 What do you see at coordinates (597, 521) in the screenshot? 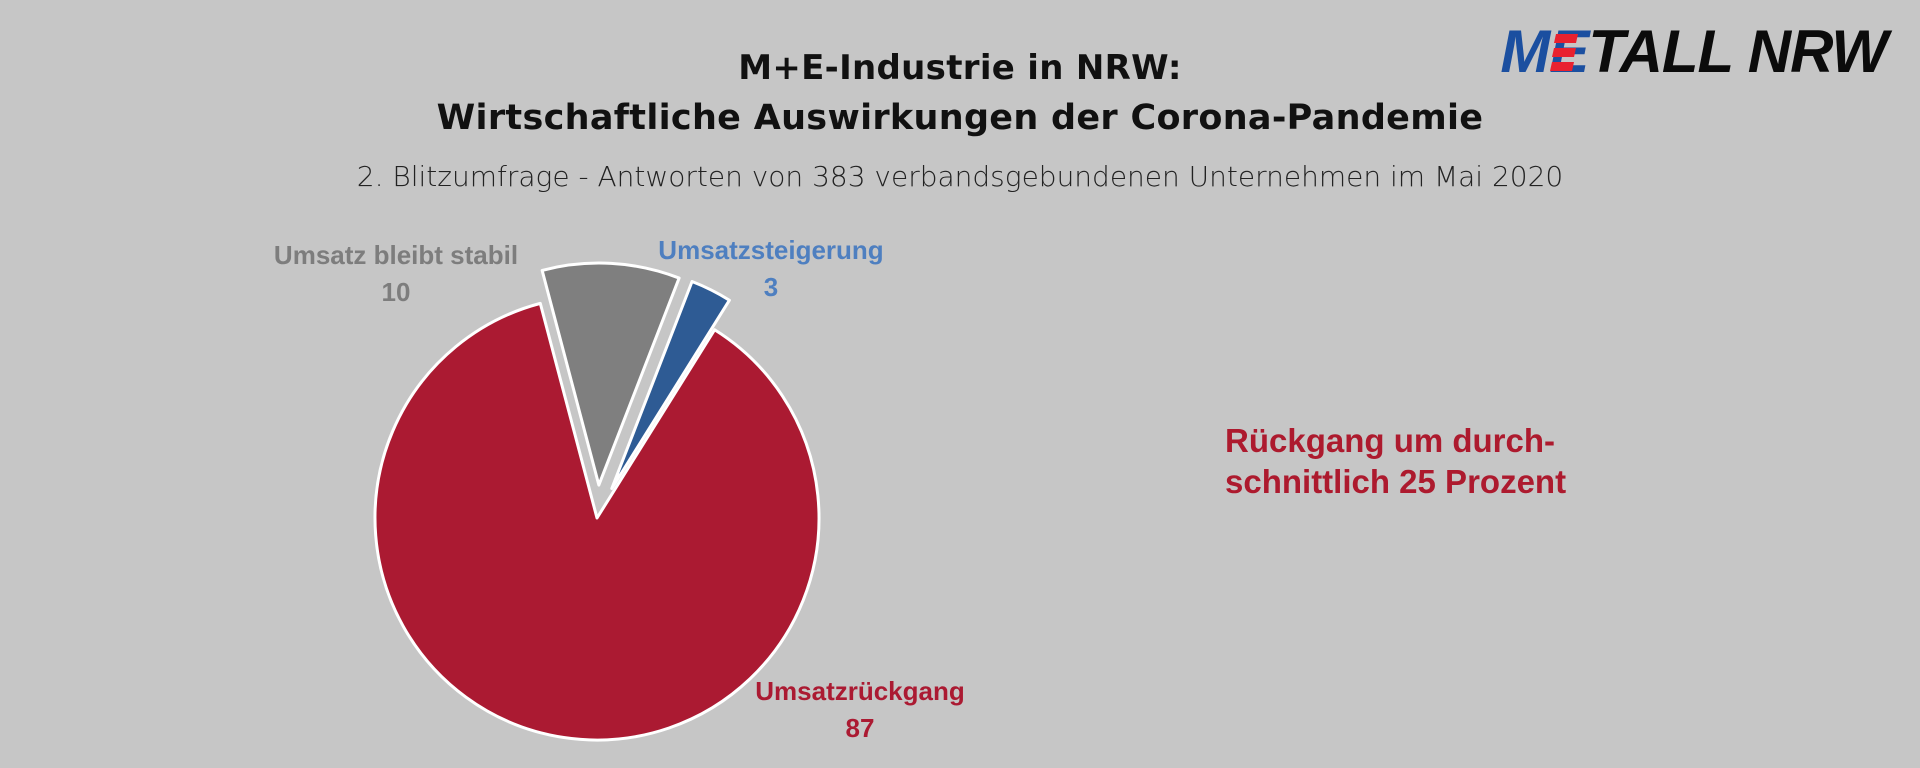
I see `pie-slice-decline` at bounding box center [597, 521].